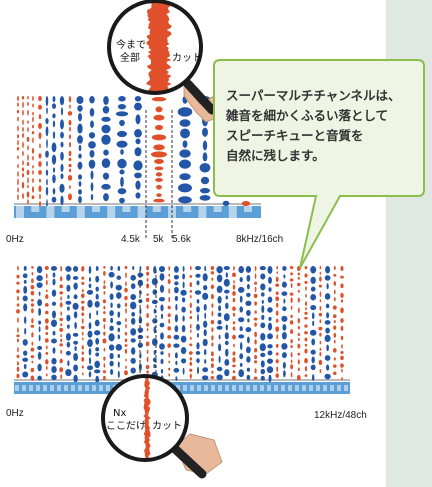 The width and height of the screenshot is (432, 487). I want to click on top-magnifier-handle, so click(200, 97).